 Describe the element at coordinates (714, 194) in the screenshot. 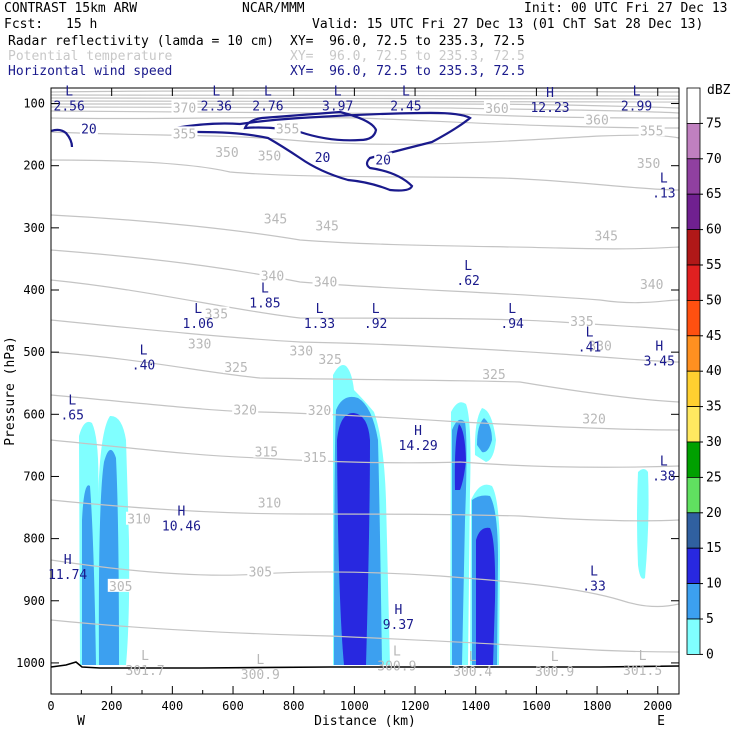

I see `colorbar-label: 65` at that location.